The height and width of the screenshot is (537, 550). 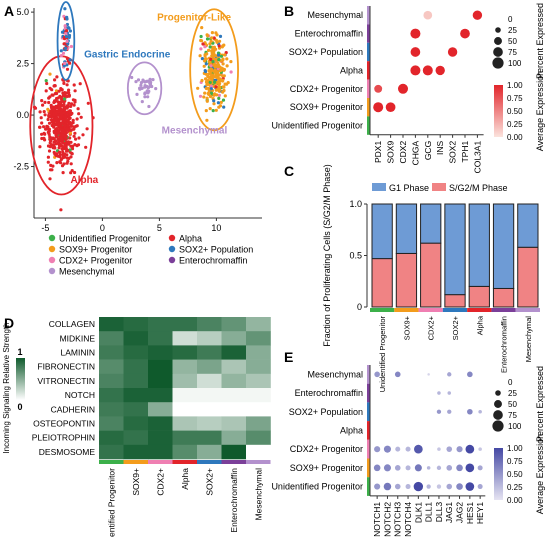 What do you see at coordinates (440, 147) in the screenshot?
I see `gene-label: INS` at bounding box center [440, 147].